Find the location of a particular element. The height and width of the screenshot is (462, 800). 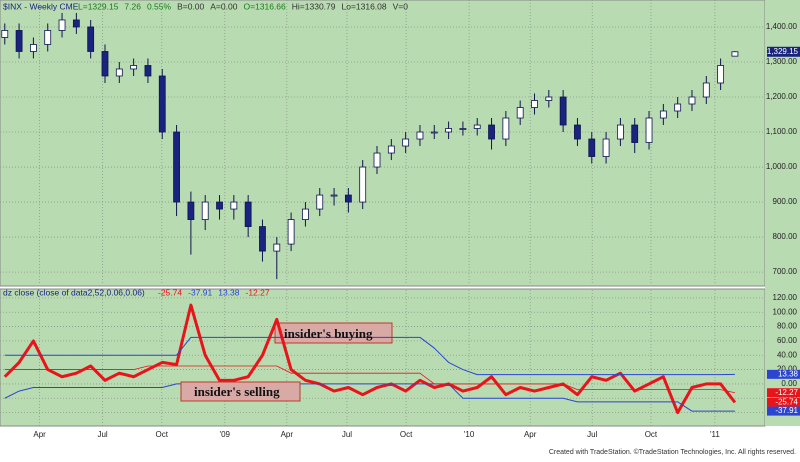

x-tick-label: '10 is located at coordinates (469, 434).